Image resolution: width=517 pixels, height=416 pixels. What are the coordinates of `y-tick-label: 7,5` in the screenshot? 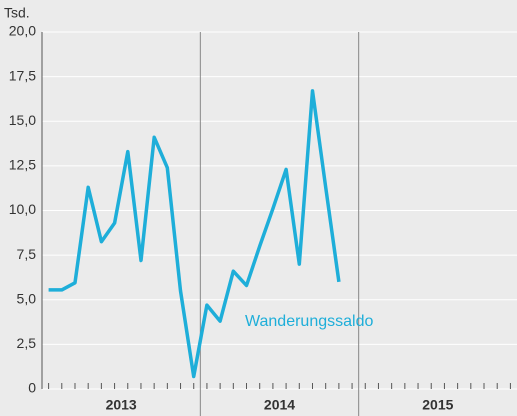 It's located at (27, 254).